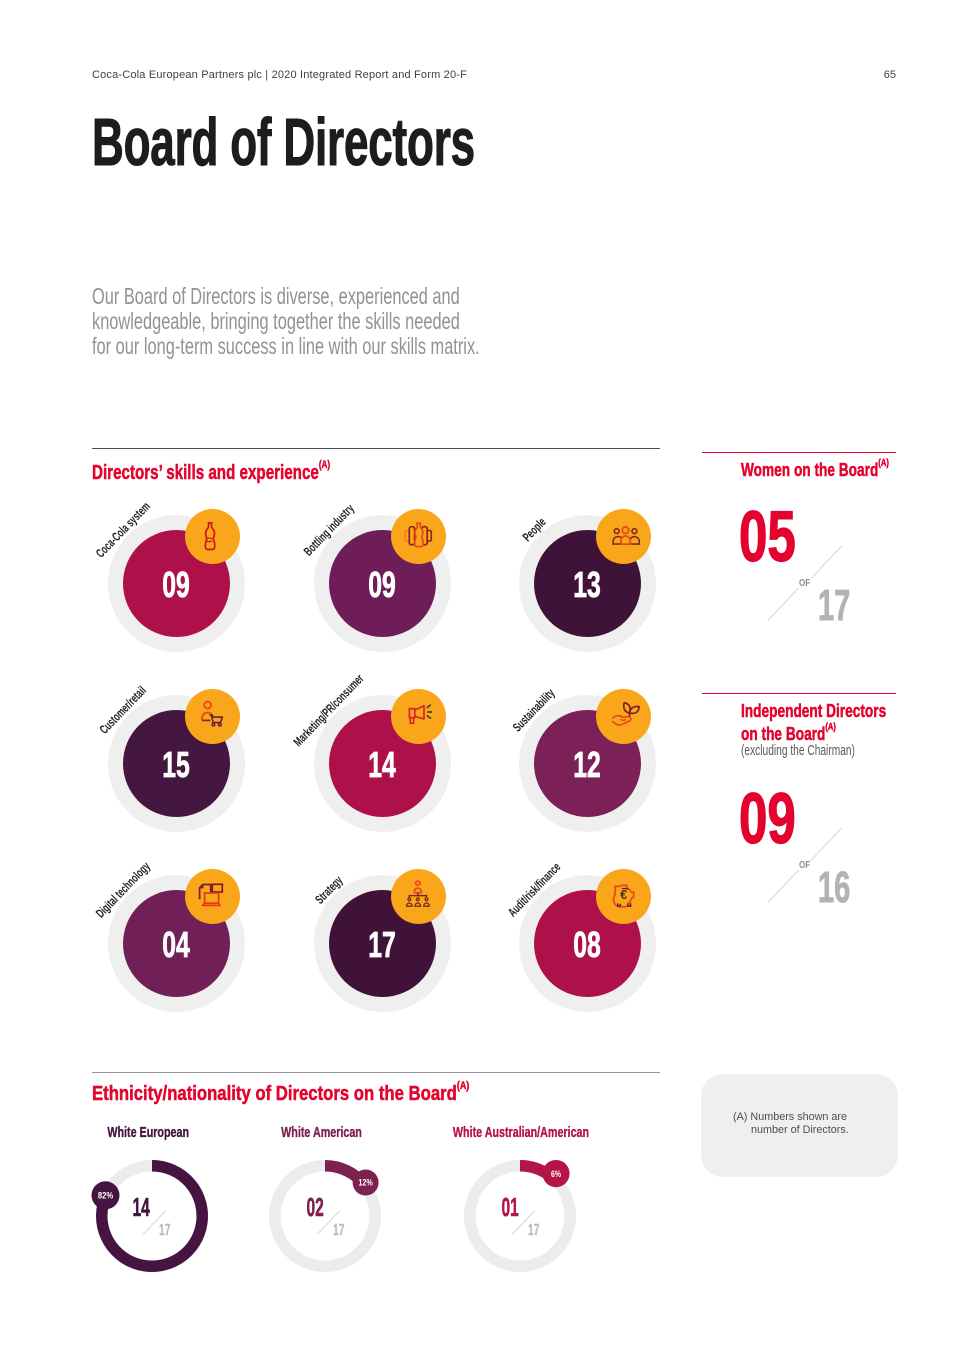 The height and width of the screenshot is (1365, 965). What do you see at coordinates (556, 1173) in the screenshot?
I see `svg-text: 6%` at bounding box center [556, 1173].